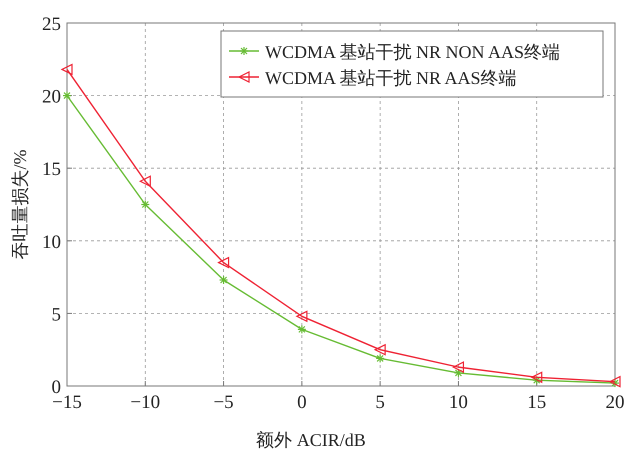 Image resolution: width=641 pixels, height=465 pixels. Describe the element at coordinates (391, 78) in the screenshot. I see `legend-label: WCDMA 基站干扰 NR AAS终端` at that location.